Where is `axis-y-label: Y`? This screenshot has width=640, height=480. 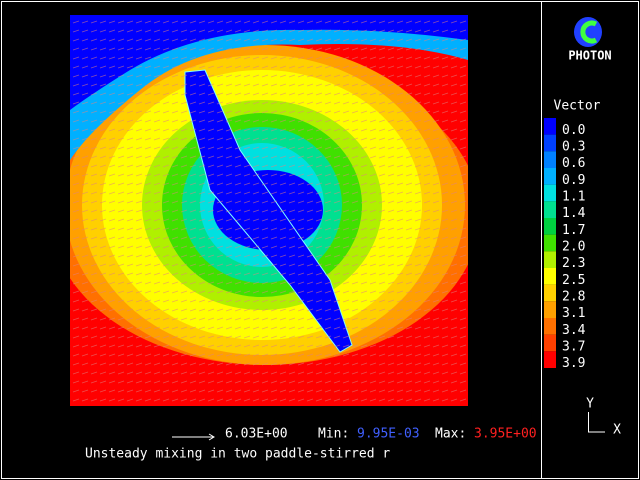 axis-y-label: Y is located at coordinates (590, 404).